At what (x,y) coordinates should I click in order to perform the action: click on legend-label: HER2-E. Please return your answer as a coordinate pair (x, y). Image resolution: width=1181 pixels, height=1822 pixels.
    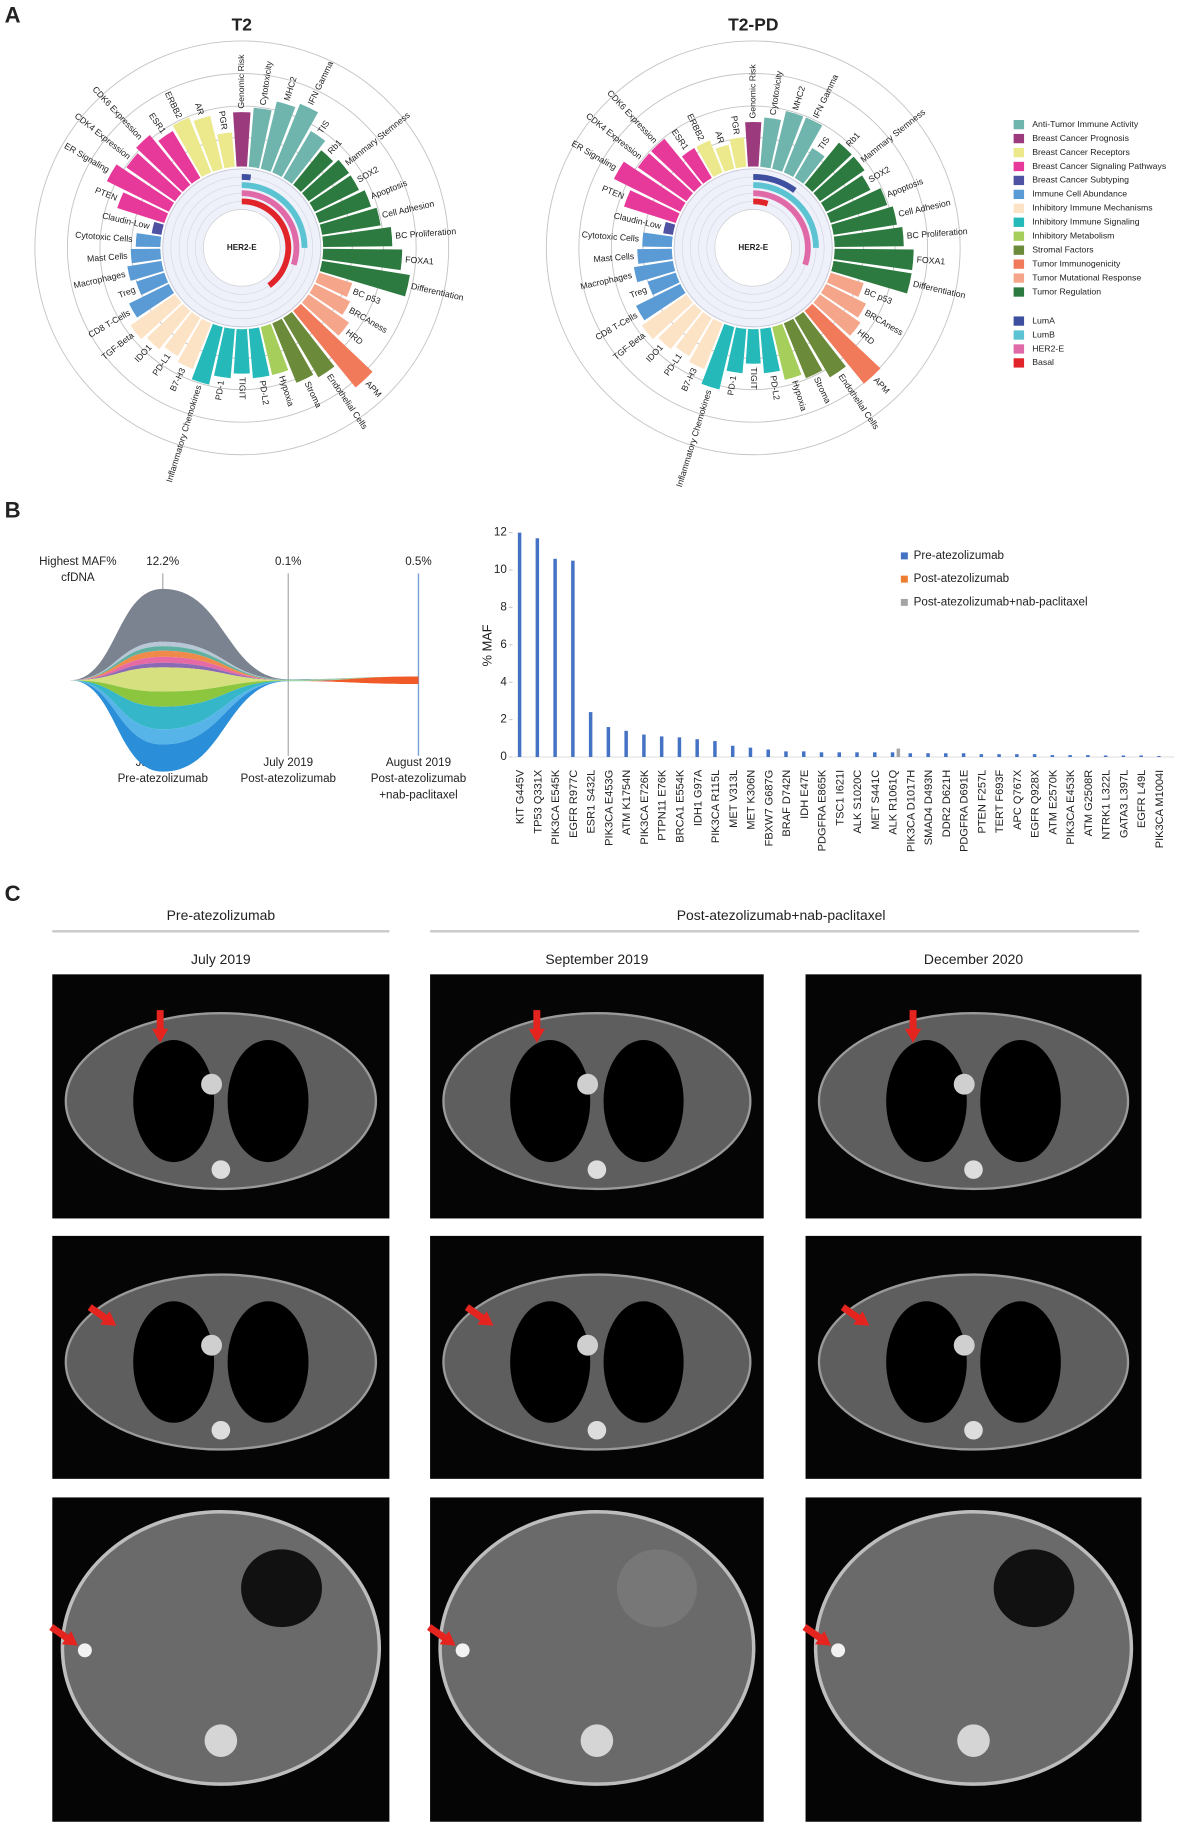
    Looking at the image, I should click on (1048, 348).